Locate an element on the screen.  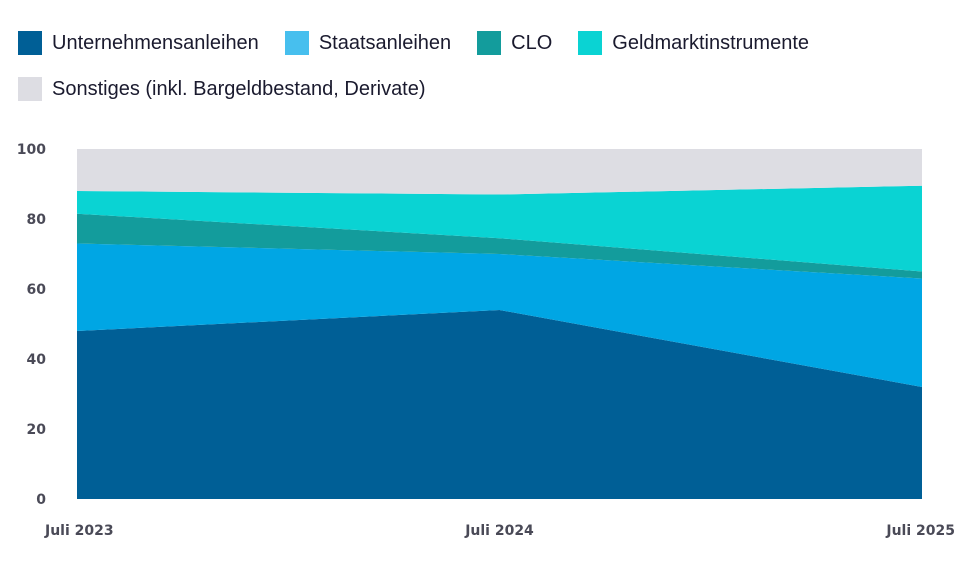
legend-item-unternehmensanleihen: Unternehmensanleihen is located at coordinates (138, 43).